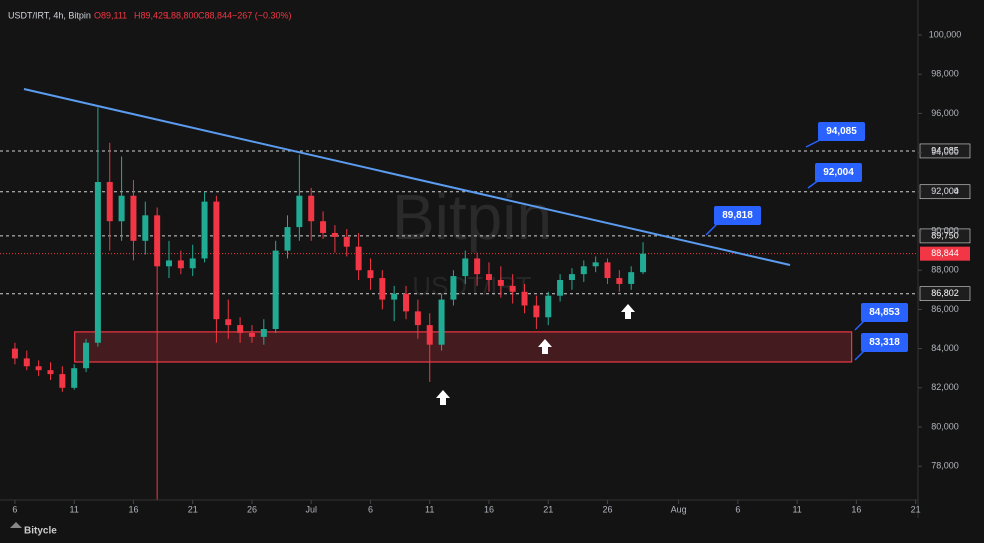 The width and height of the screenshot is (984, 543). What do you see at coordinates (262, 15) in the screenshot?
I see `ohlc-change: −267 (−0.30%)` at bounding box center [262, 15].